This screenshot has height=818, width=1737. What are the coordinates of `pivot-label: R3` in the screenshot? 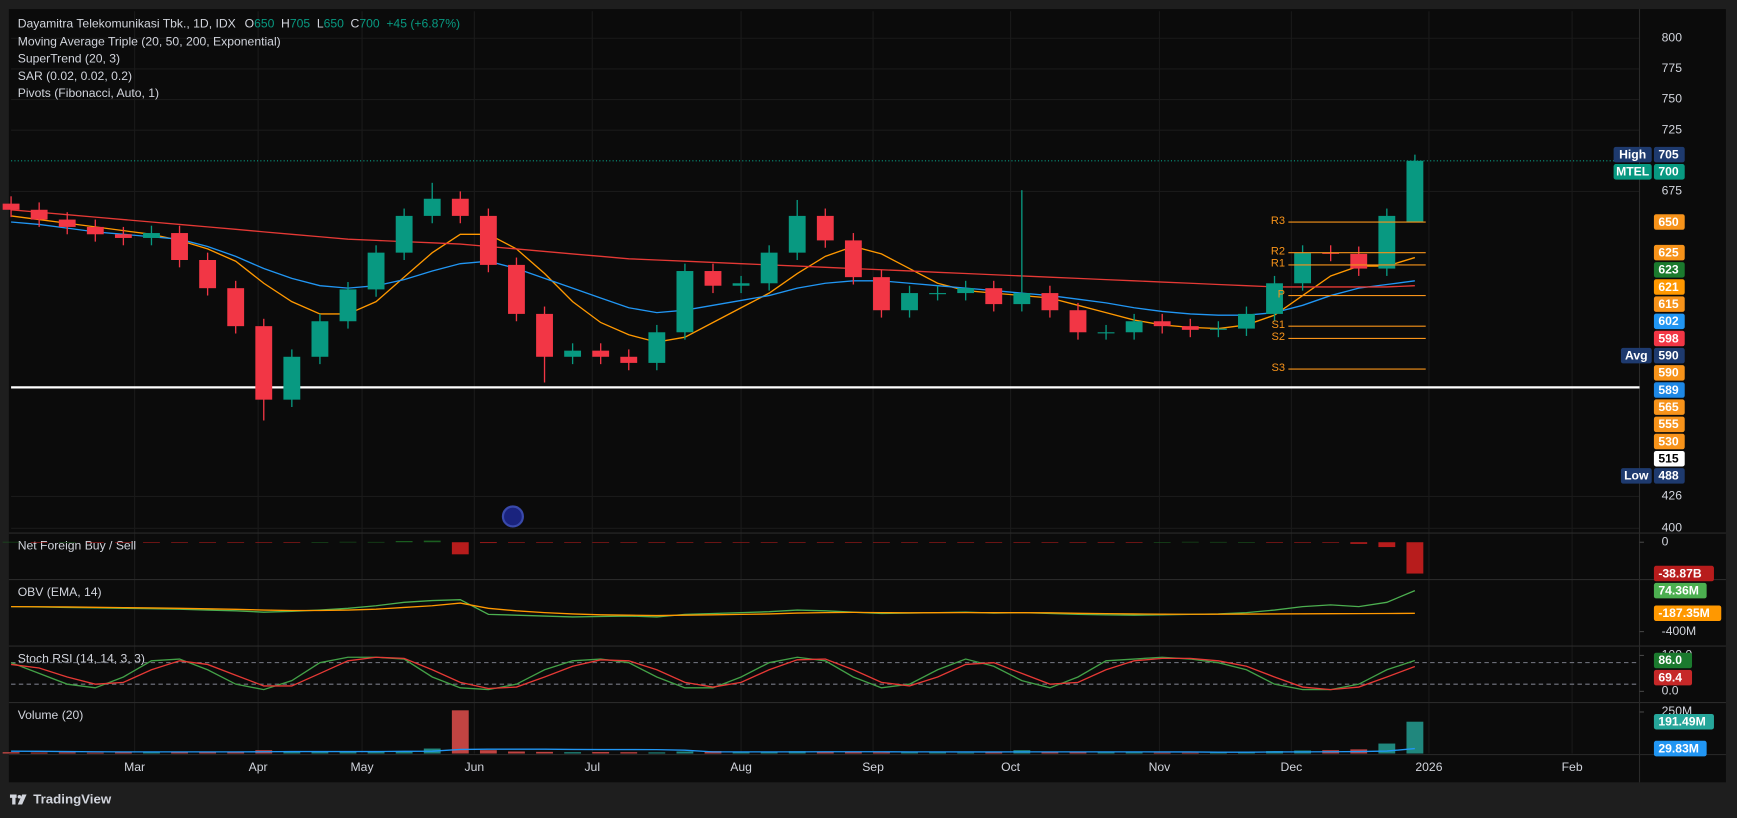 It's located at (1278, 221).